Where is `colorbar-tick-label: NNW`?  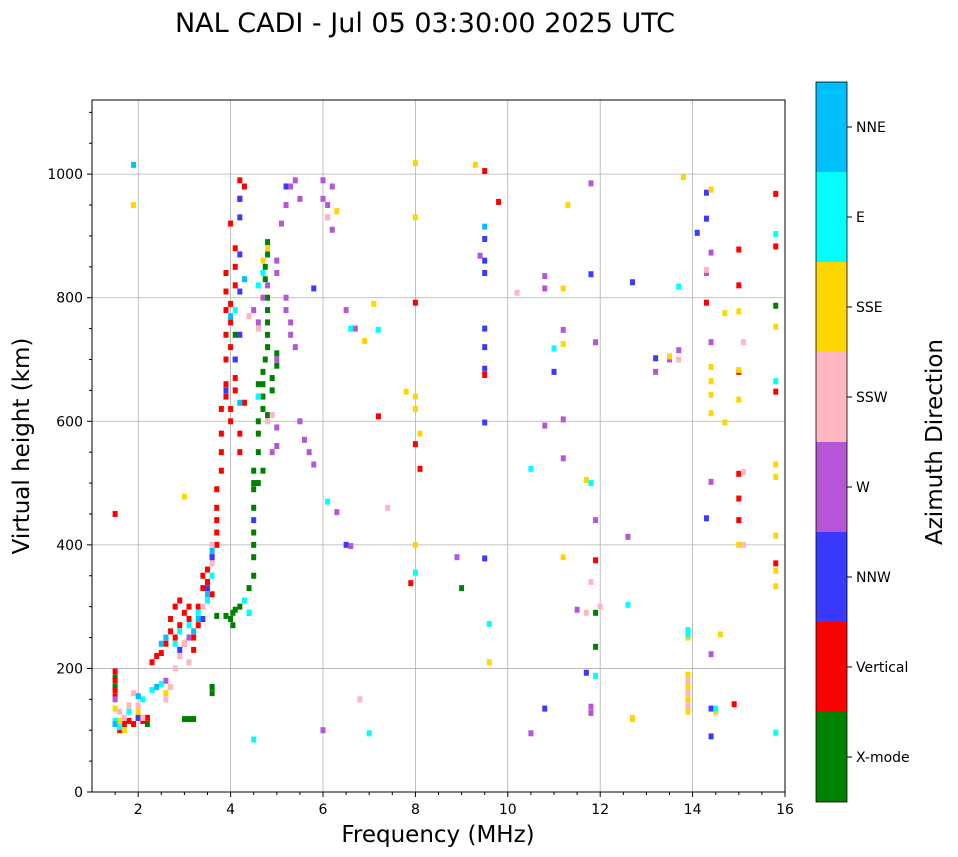
colorbar-tick-label: NNW is located at coordinates (873, 578).